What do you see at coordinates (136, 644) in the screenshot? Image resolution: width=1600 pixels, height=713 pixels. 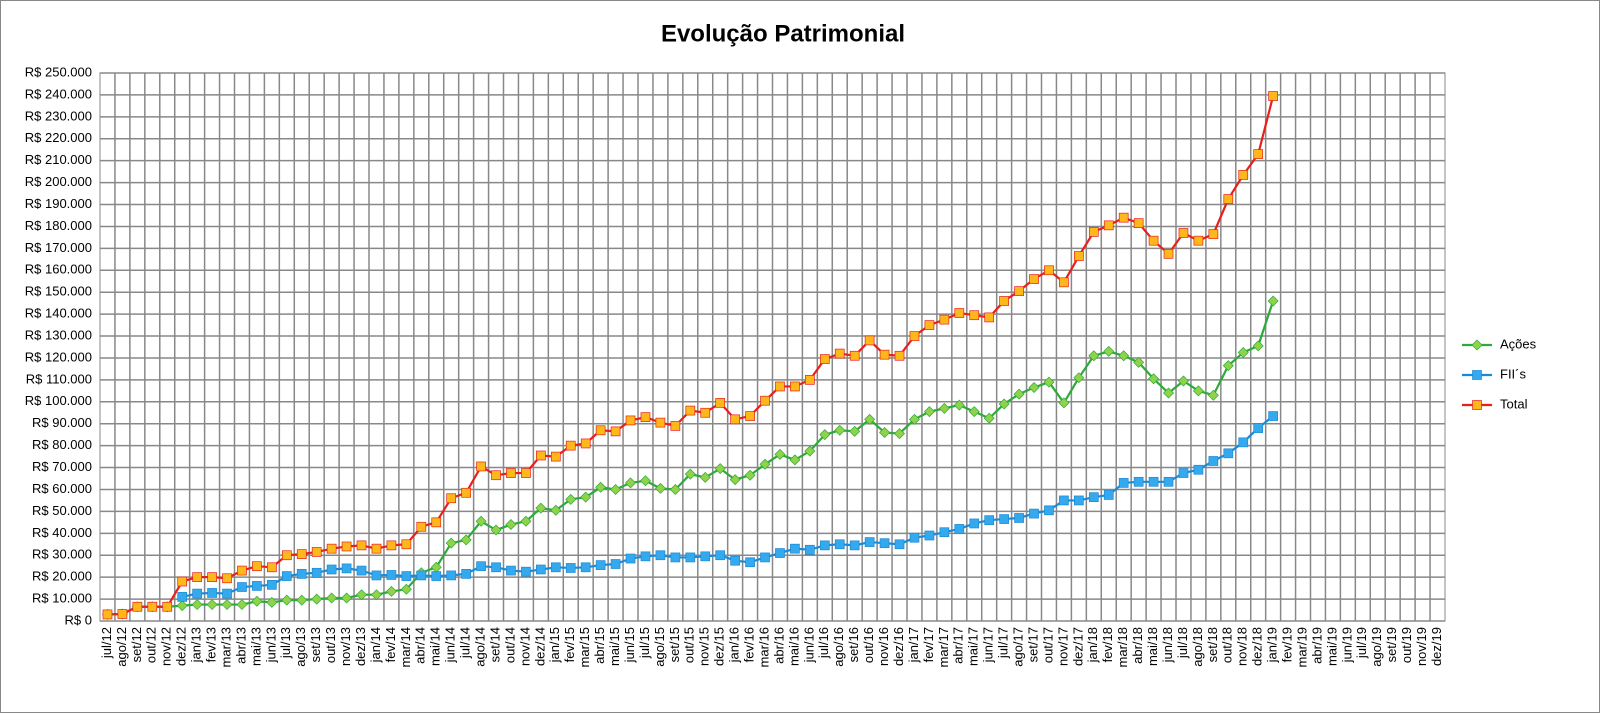 I see `x-tick-label: set/12` at bounding box center [136, 644].